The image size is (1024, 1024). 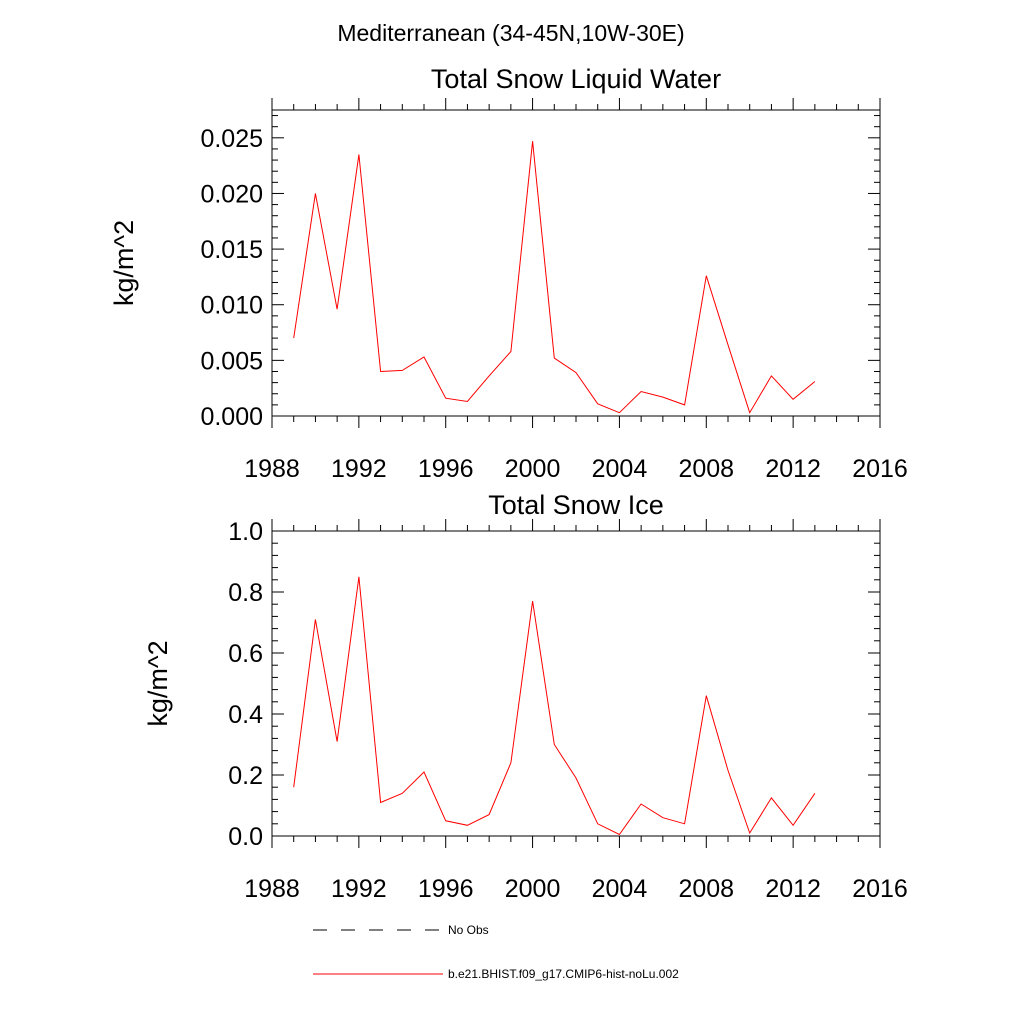 I want to click on y-tick-label: 1.0, so click(x=245, y=532).